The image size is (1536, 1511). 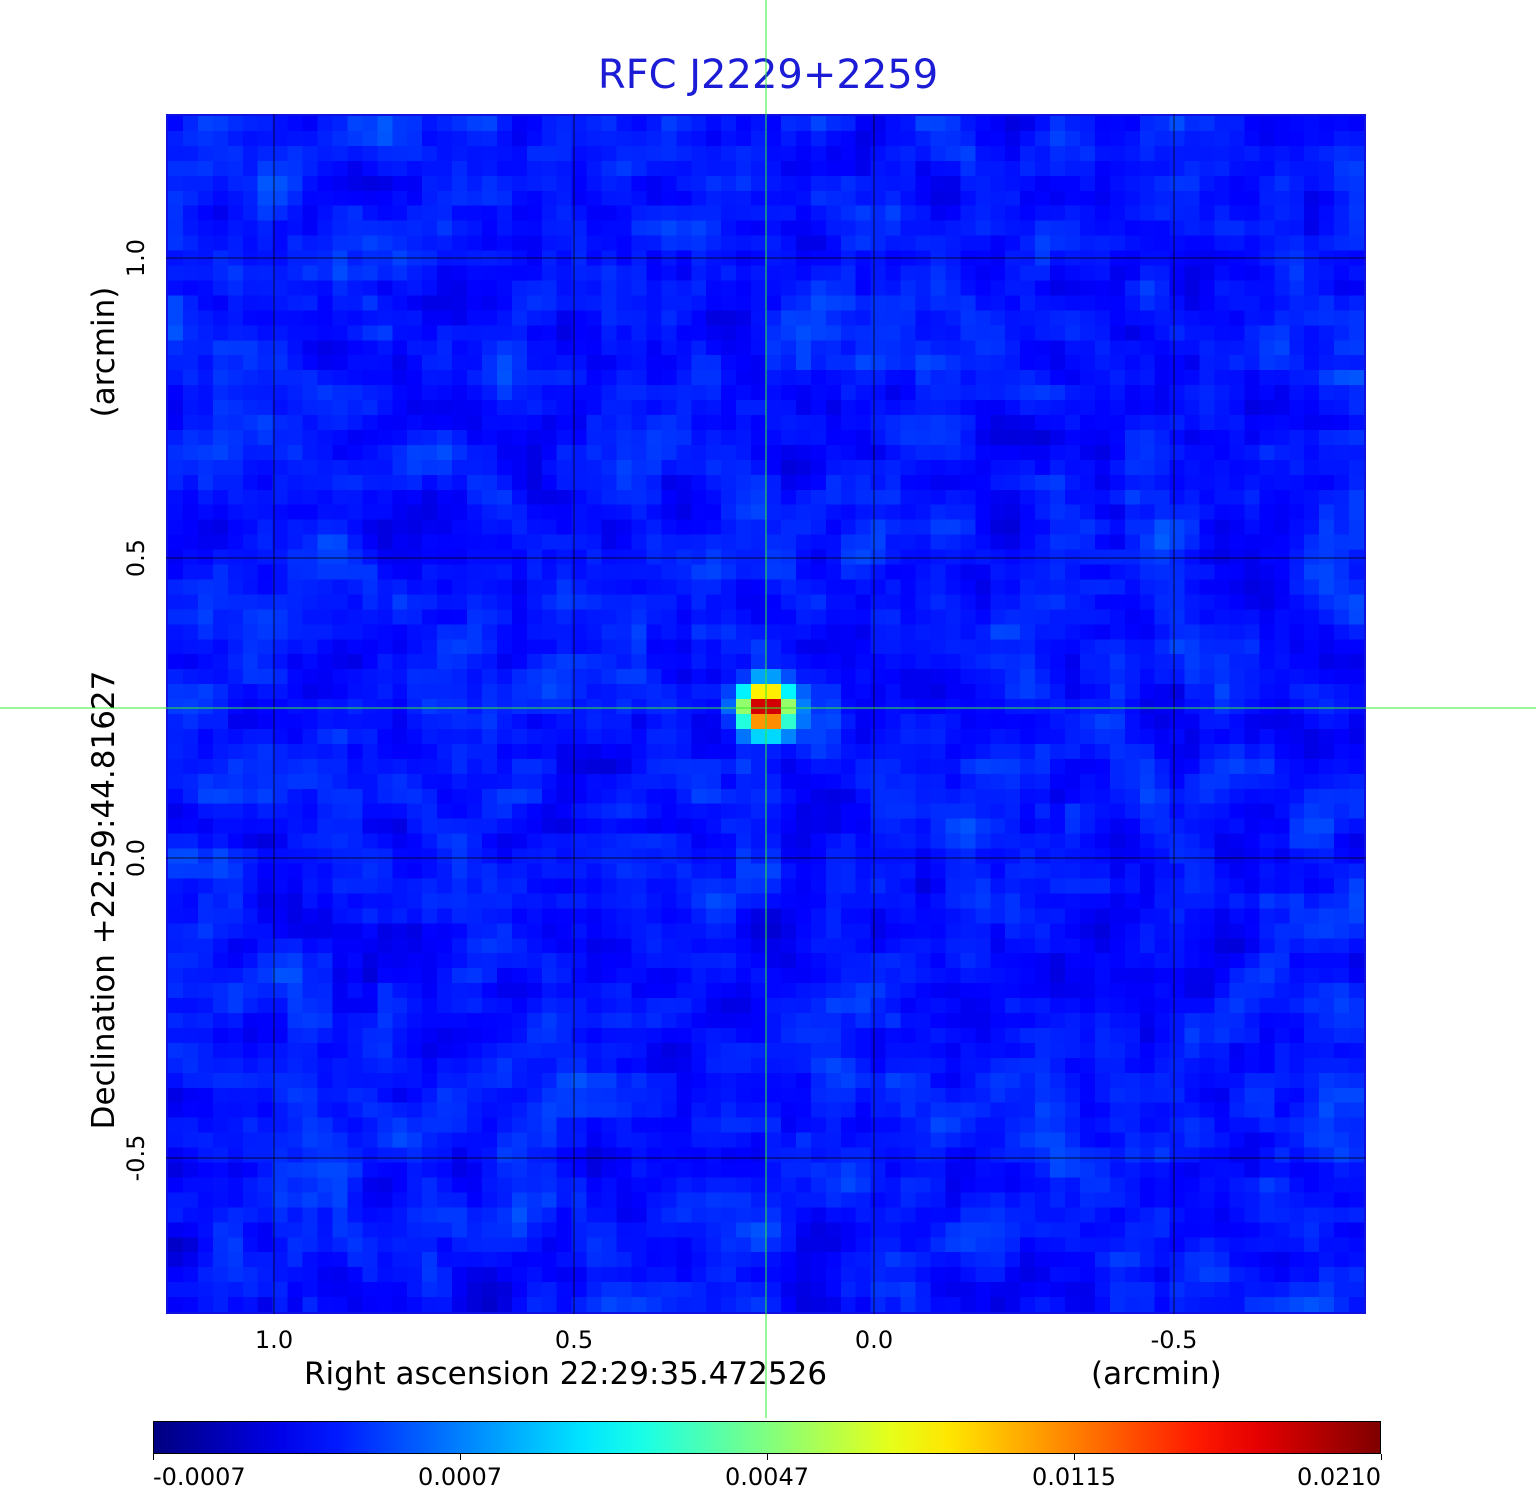 What do you see at coordinates (1156, 1374) in the screenshot?
I see `x-axis-unit: (arcmin)` at bounding box center [1156, 1374].